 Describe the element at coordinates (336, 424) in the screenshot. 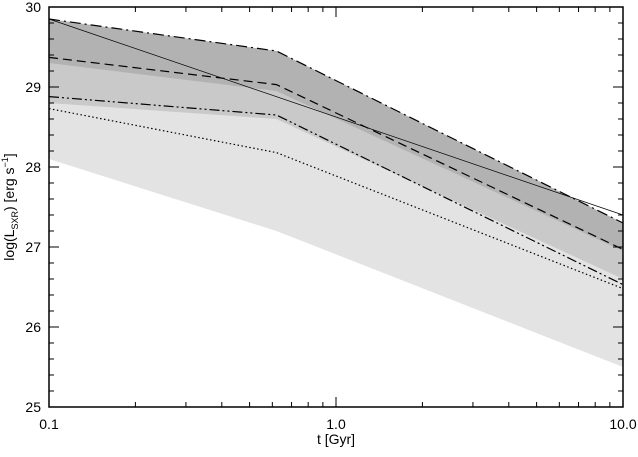

I see `x-tick-label: 1.0` at that location.